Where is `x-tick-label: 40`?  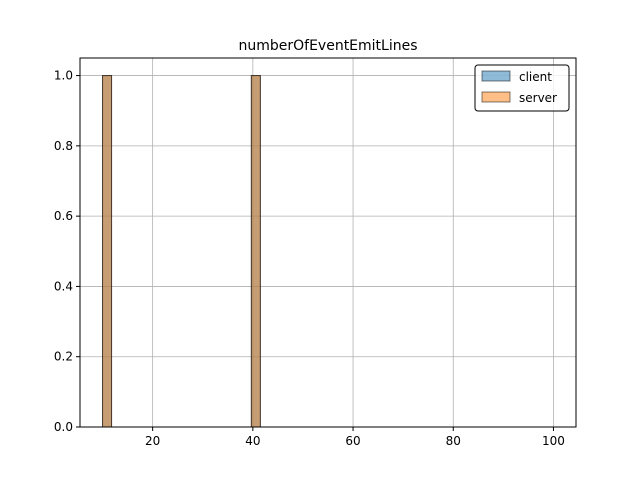 x-tick-label: 40 is located at coordinates (252, 441).